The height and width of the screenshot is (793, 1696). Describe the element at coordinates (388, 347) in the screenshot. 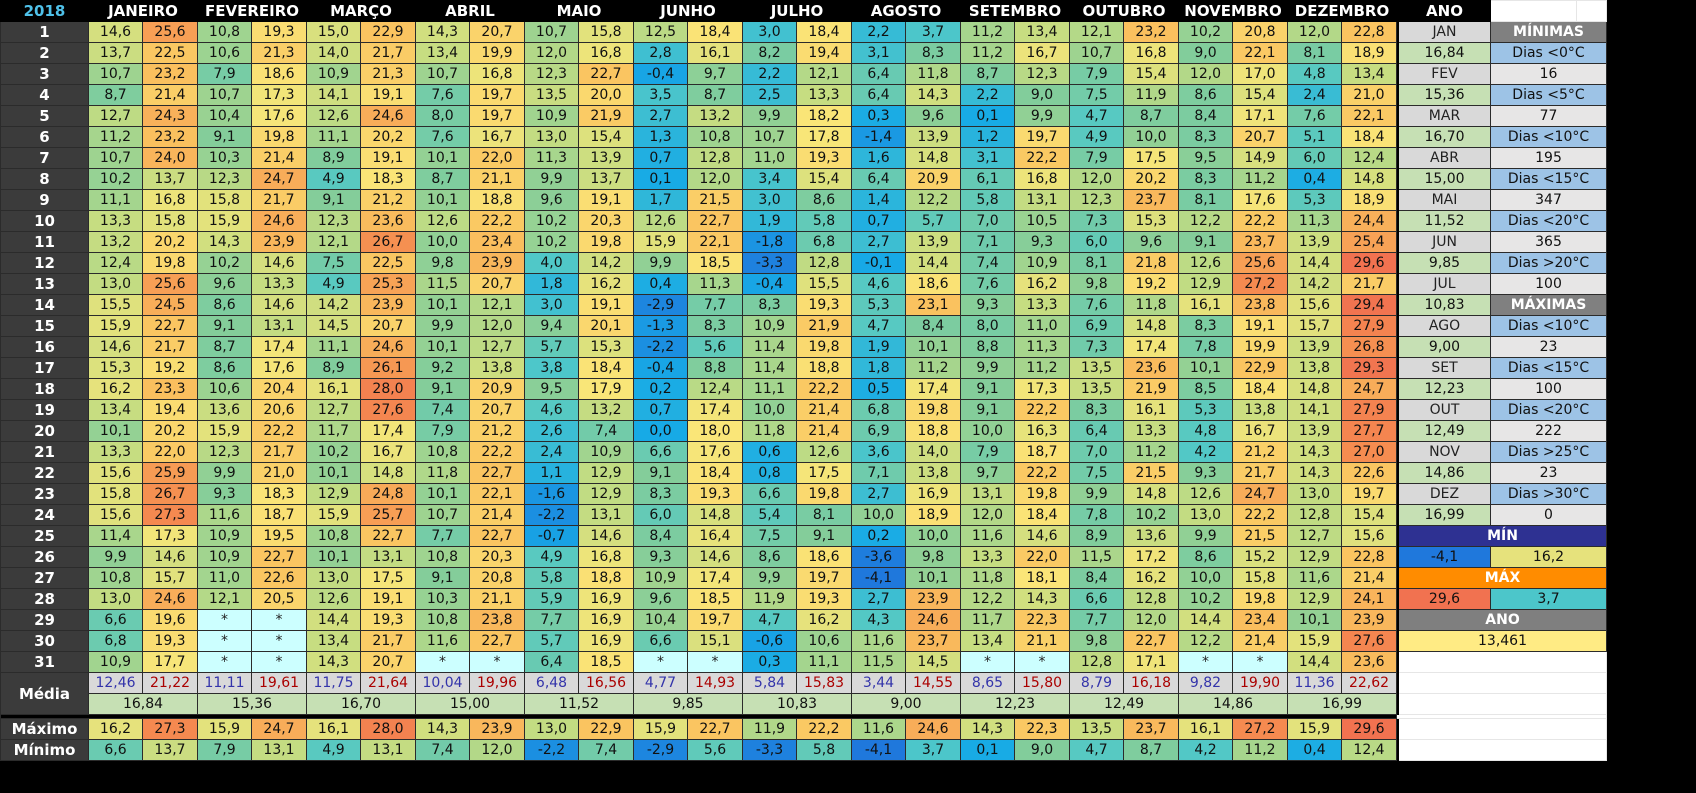

I see `temperature-cell: 24,6` at that location.